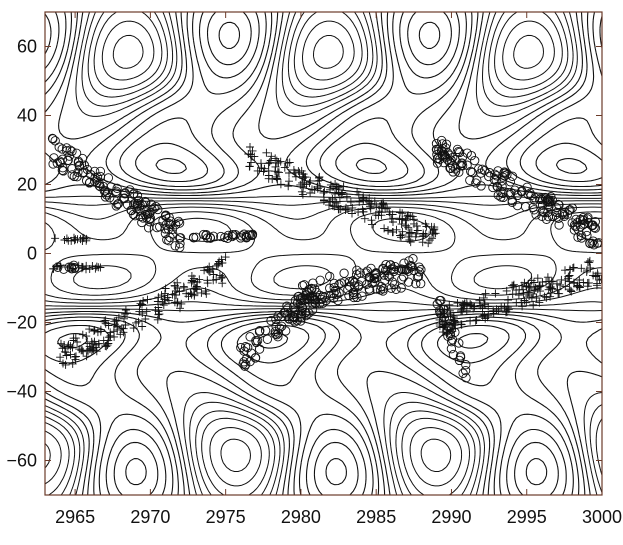  Describe the element at coordinates (32, 254) in the screenshot. I see `y-tick-label: 0` at that location.